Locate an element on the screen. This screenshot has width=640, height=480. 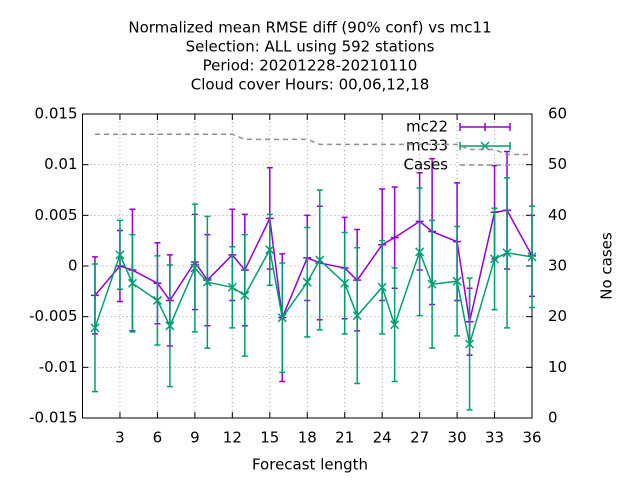
x-tick-label: 21 is located at coordinates (344, 438).